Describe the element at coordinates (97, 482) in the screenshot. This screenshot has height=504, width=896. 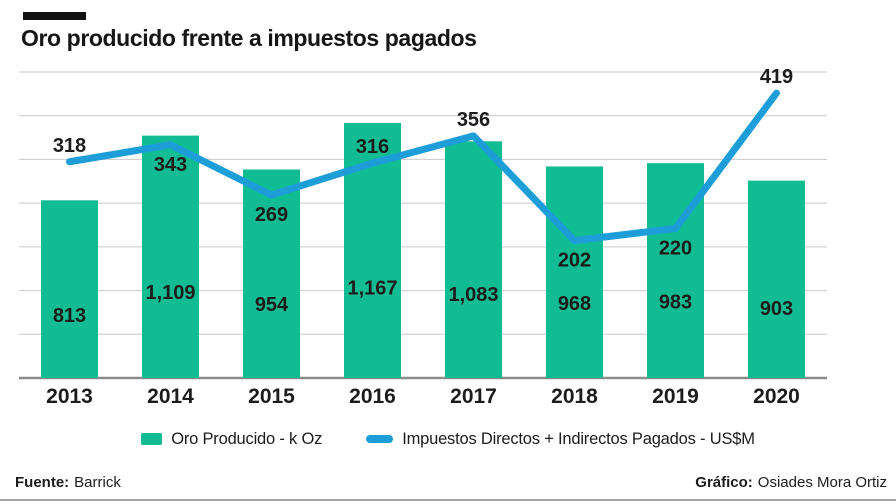
I see `source-value: Barrick` at that location.